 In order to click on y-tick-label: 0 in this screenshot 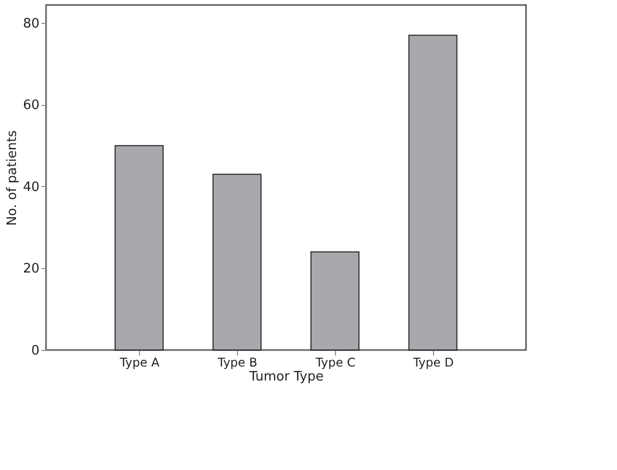, I will do `click(35, 351)`.